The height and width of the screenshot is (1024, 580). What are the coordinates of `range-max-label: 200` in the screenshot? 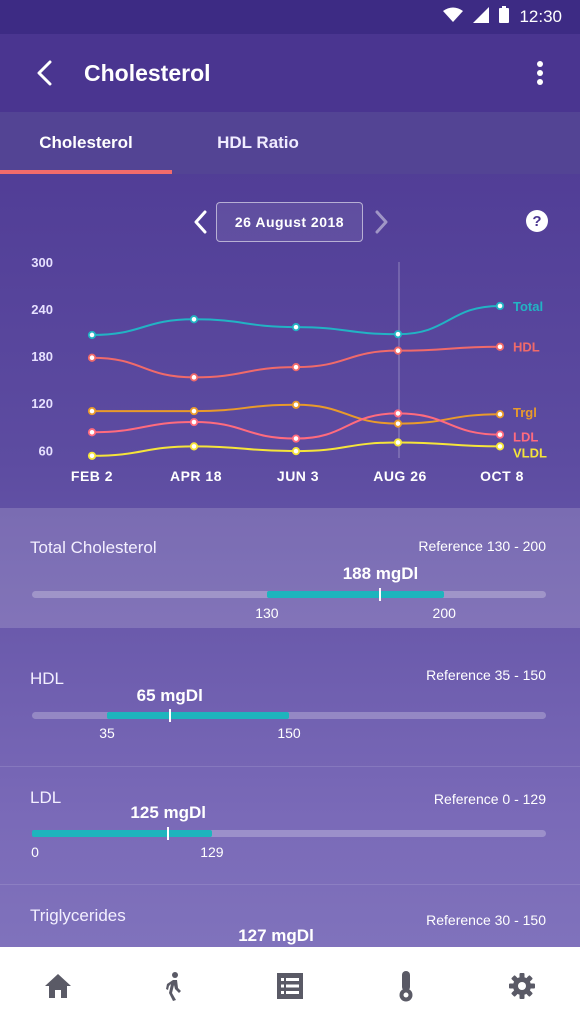 It's located at (444, 613).